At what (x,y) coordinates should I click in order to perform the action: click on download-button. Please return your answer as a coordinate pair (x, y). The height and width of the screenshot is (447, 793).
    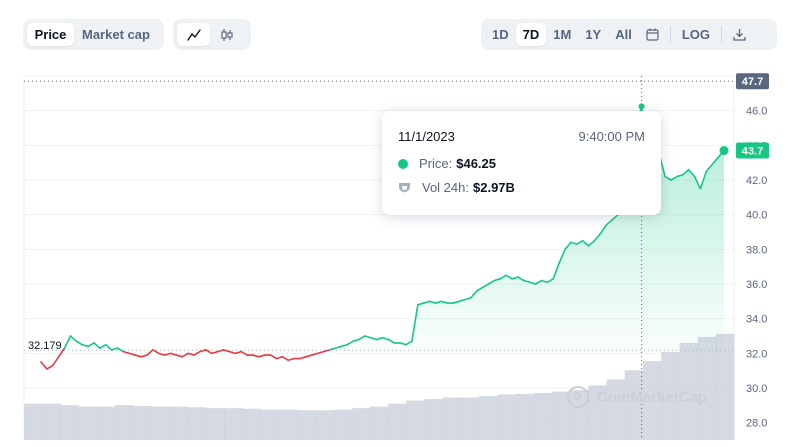
    Looking at the image, I should click on (739, 34).